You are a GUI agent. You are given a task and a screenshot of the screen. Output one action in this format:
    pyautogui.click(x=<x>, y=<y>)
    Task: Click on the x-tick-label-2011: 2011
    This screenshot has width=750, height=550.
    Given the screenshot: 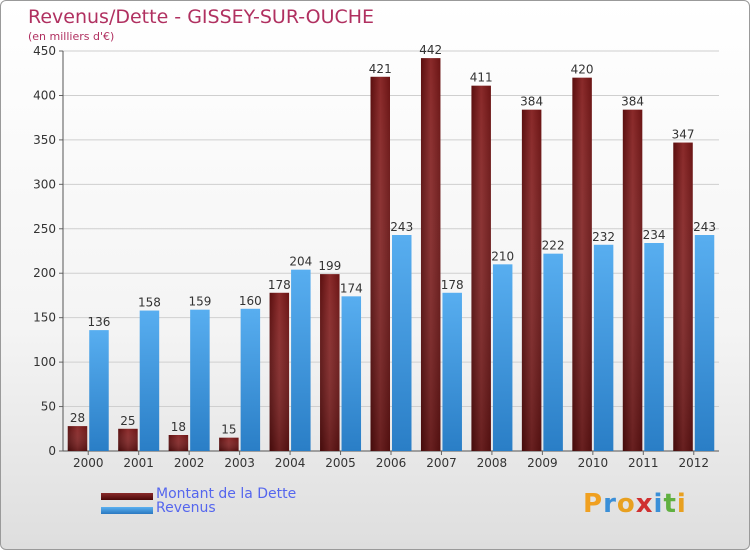 What is the action you would take?
    pyautogui.click(x=643, y=463)
    